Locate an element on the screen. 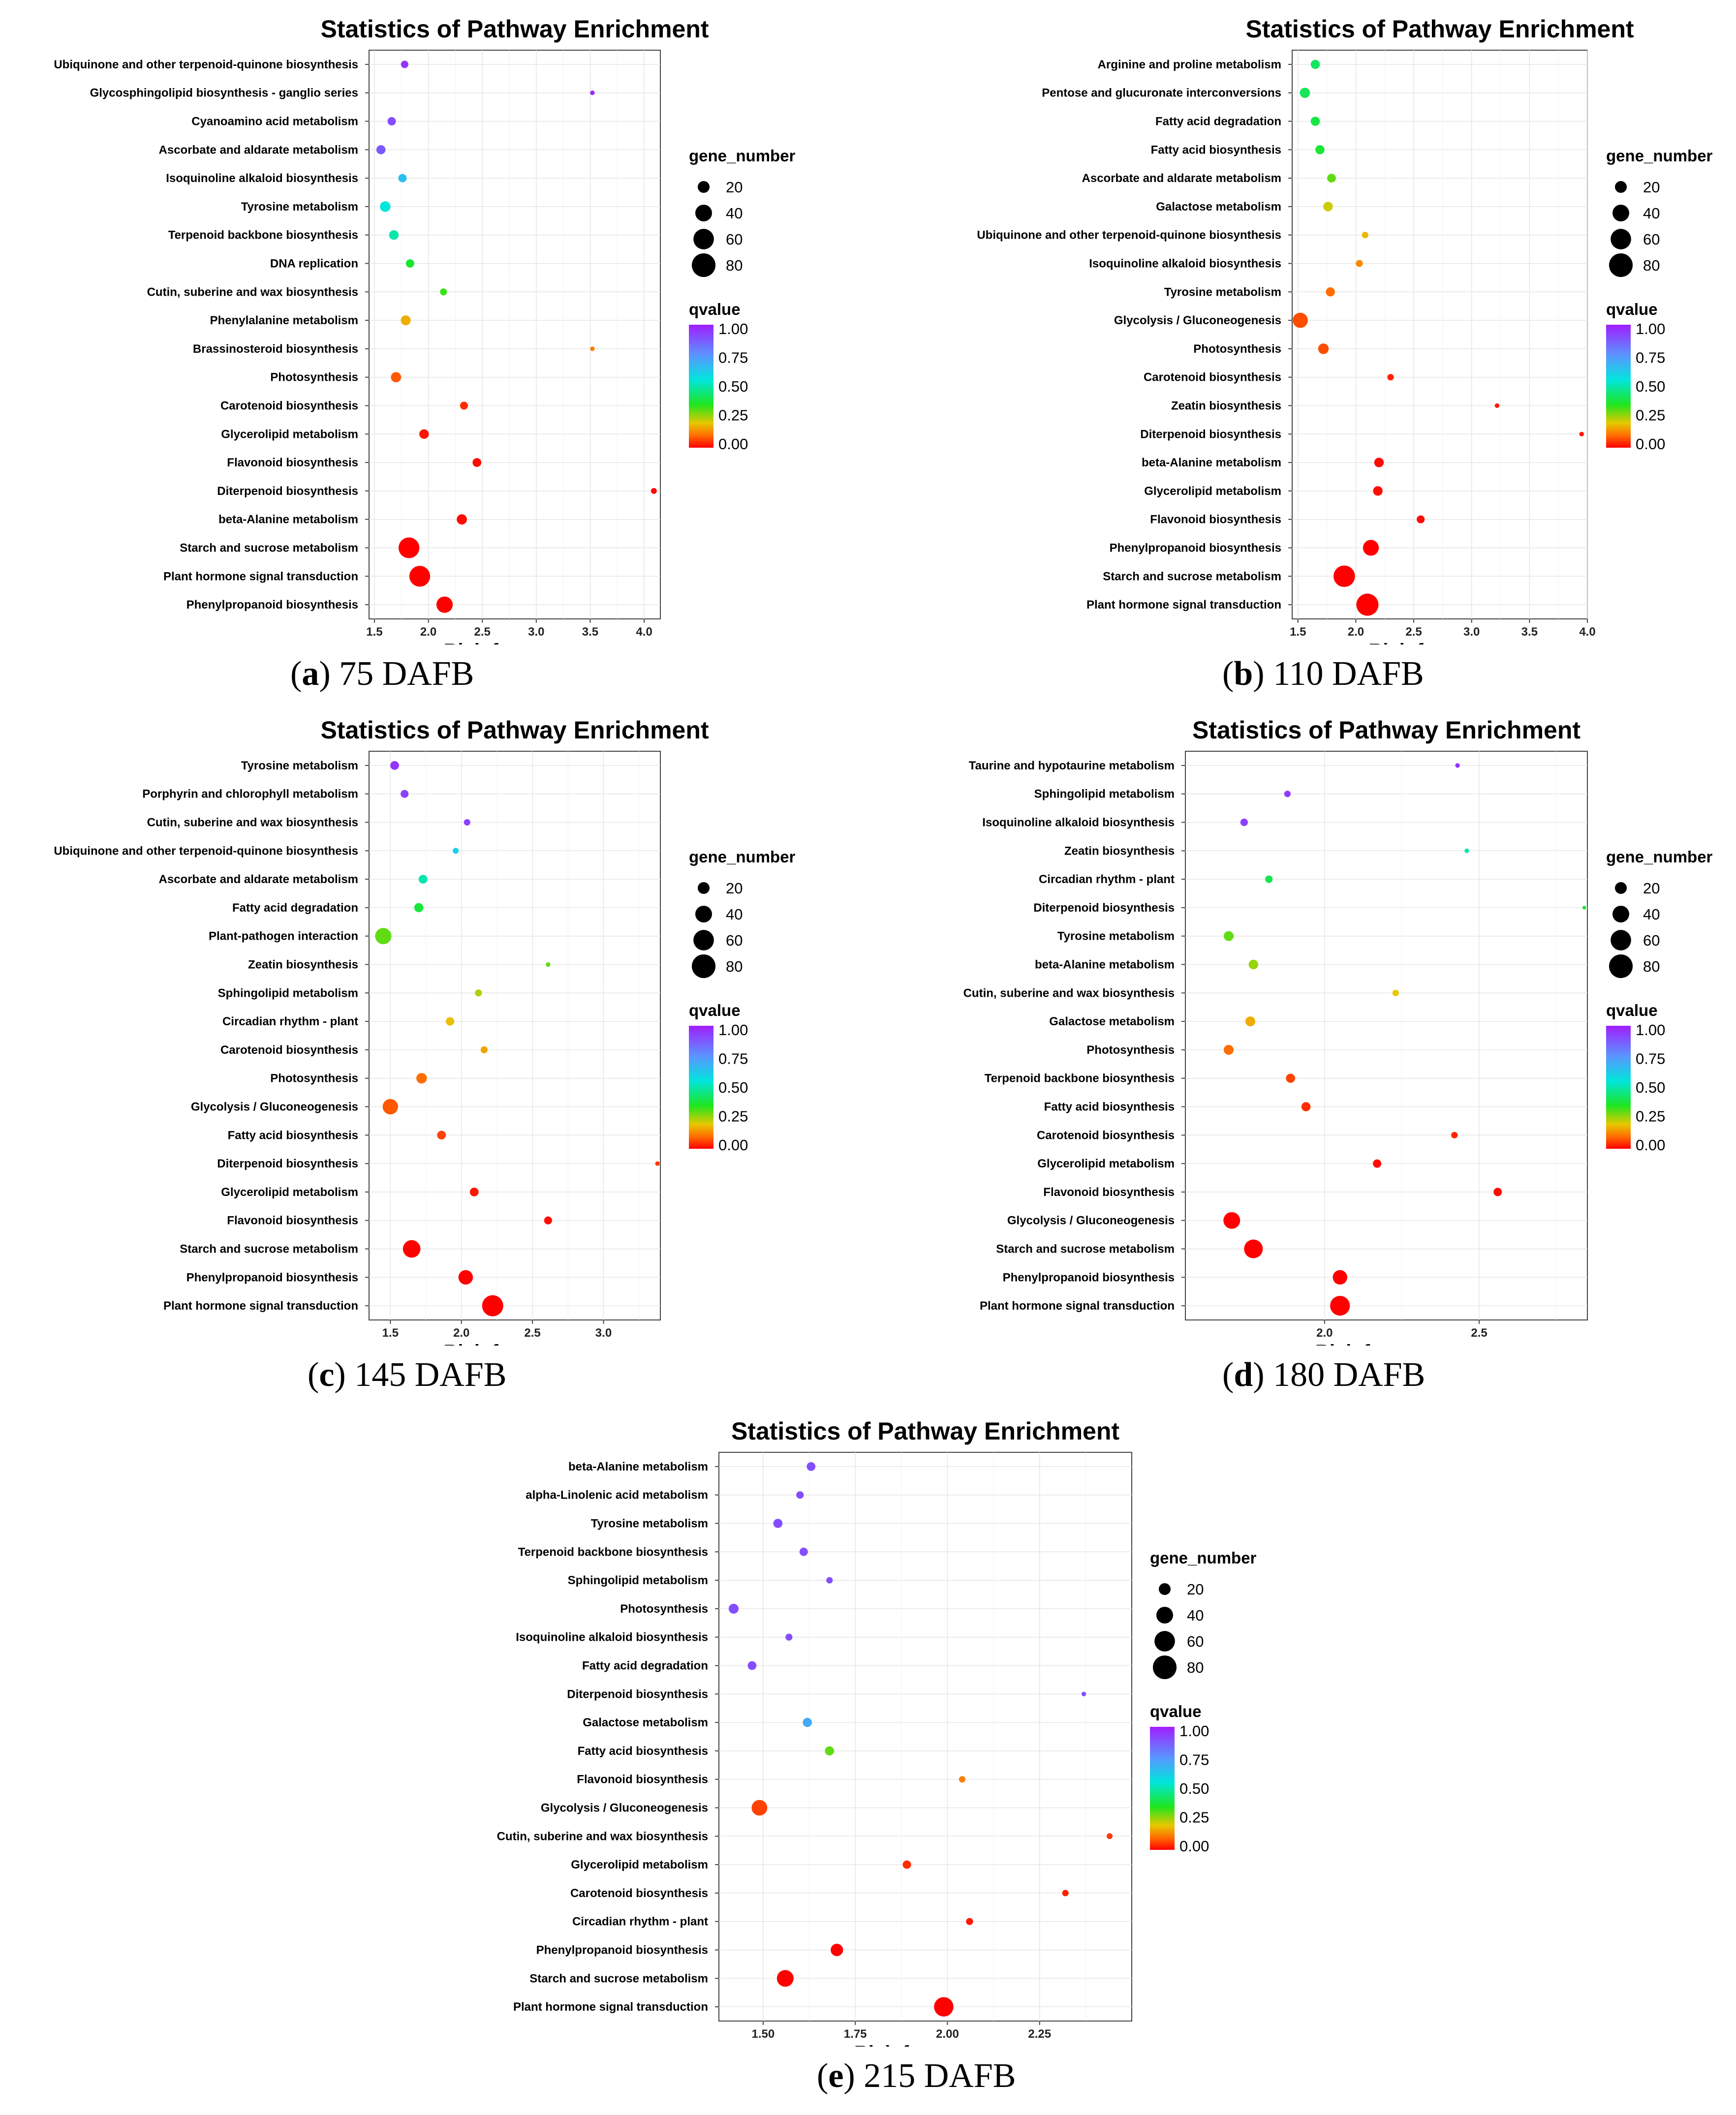 This screenshot has width=1736, height=2115. y-category-label: Ascorbate and aldarate metabolism is located at coordinates (1181, 179).